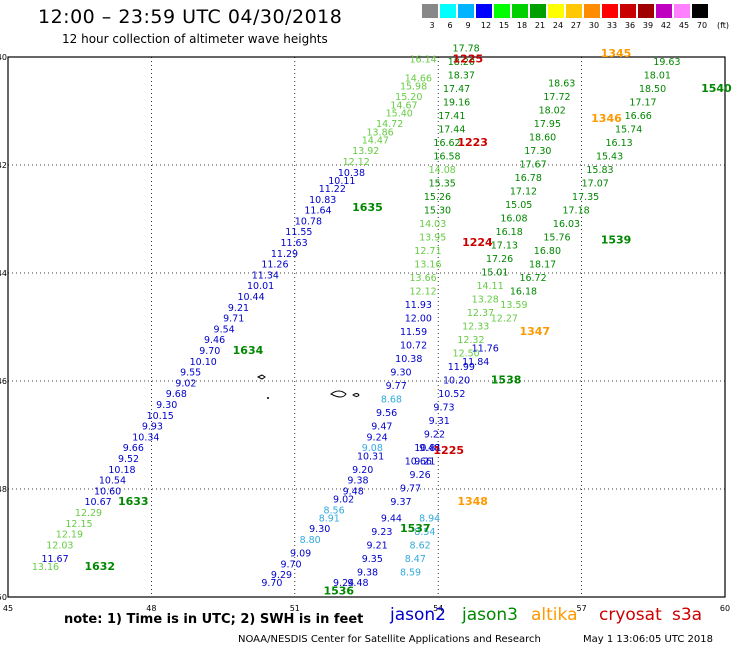 Image resolution: width=740 pixels, height=650 pixels. I want to click on y-tick-label: -48, so click(3, 489).